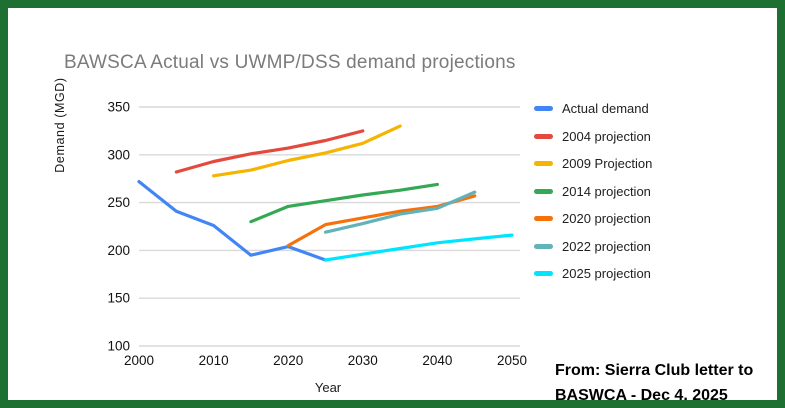 Image resolution: width=785 pixels, height=408 pixels. What do you see at coordinates (288, 360) in the screenshot?
I see `x-tick-label: 2020` at bounding box center [288, 360].